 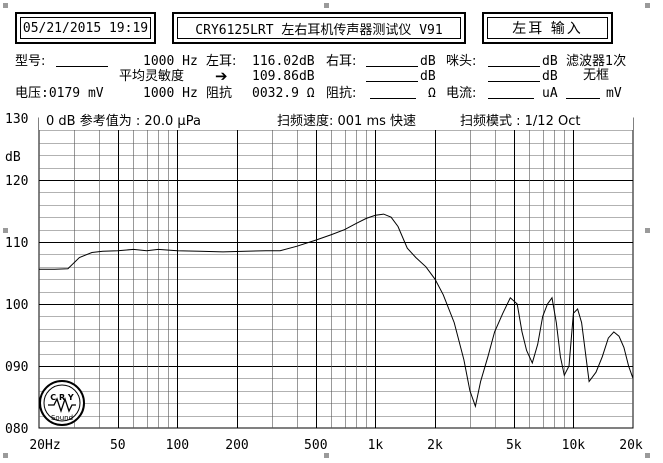 I want to click on x-tick-label: 500, so click(x=315, y=445).